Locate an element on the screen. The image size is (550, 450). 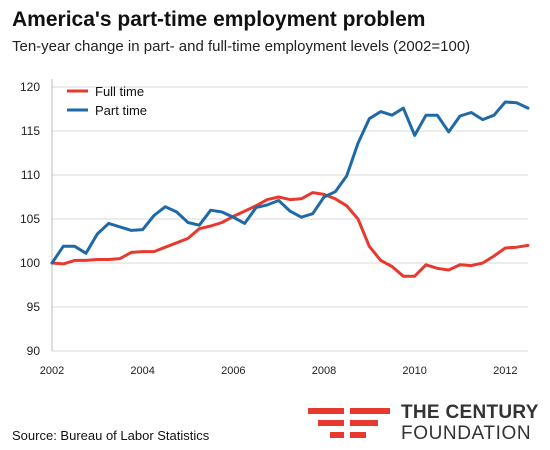
legend: Full time Part time is located at coordinates (107, 101).